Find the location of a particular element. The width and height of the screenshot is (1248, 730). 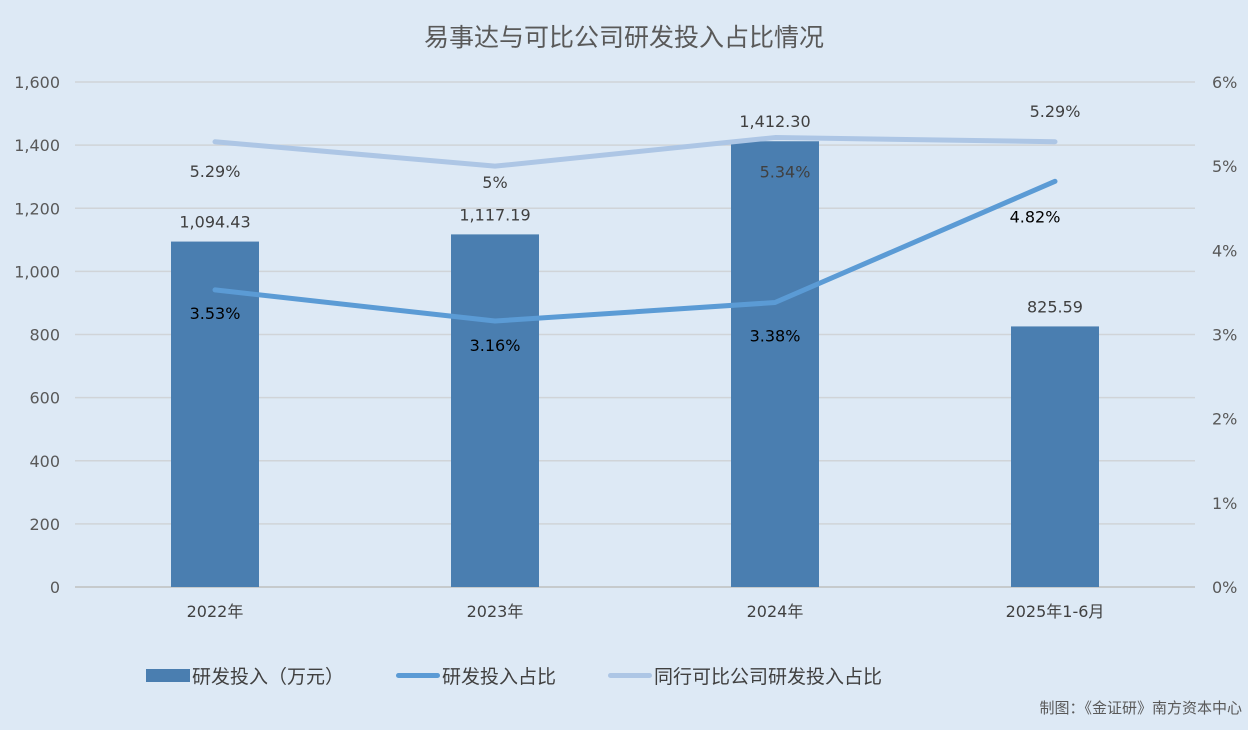

line-rd-ratio is located at coordinates (635, 251).